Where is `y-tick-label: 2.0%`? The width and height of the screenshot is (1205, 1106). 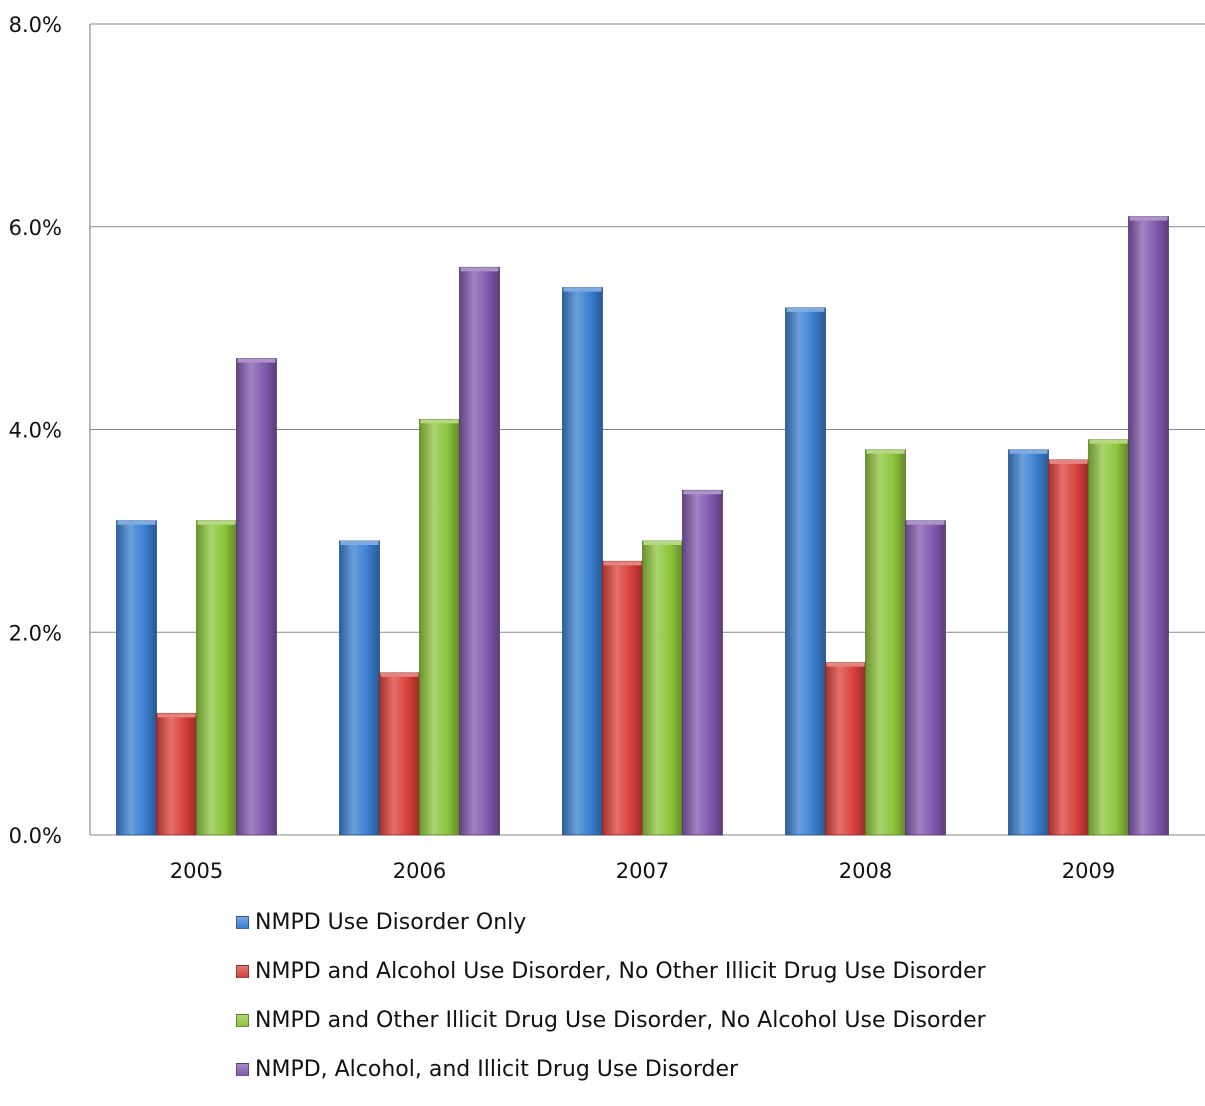 y-tick-label: 2.0% is located at coordinates (35, 633).